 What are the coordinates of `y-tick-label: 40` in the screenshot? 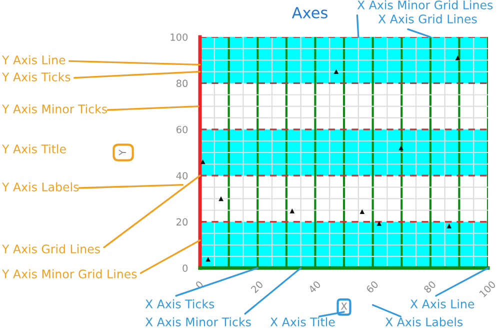 It's located at (182, 176).